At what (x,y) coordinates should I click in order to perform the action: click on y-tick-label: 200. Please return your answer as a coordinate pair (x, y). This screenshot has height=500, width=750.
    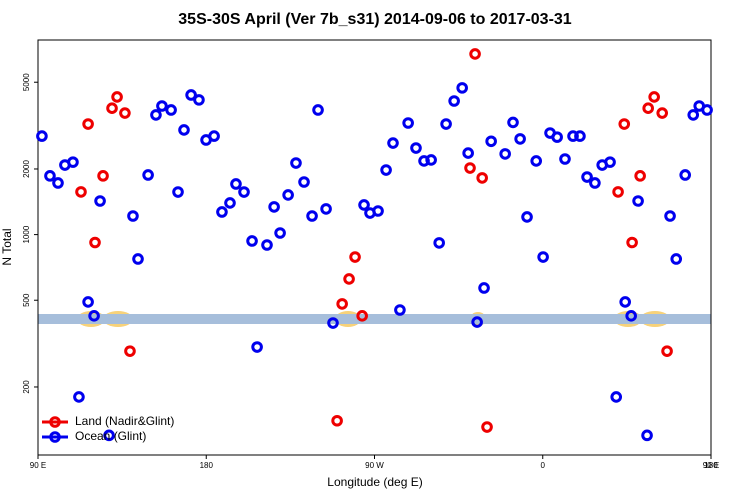
    Looking at the image, I should click on (26, 387).